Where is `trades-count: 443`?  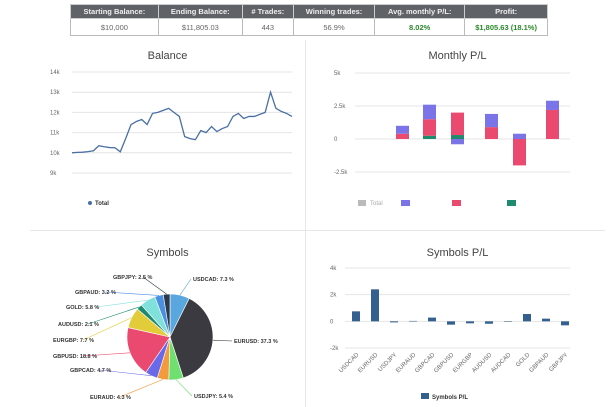 trades-count: 443 is located at coordinates (267, 27).